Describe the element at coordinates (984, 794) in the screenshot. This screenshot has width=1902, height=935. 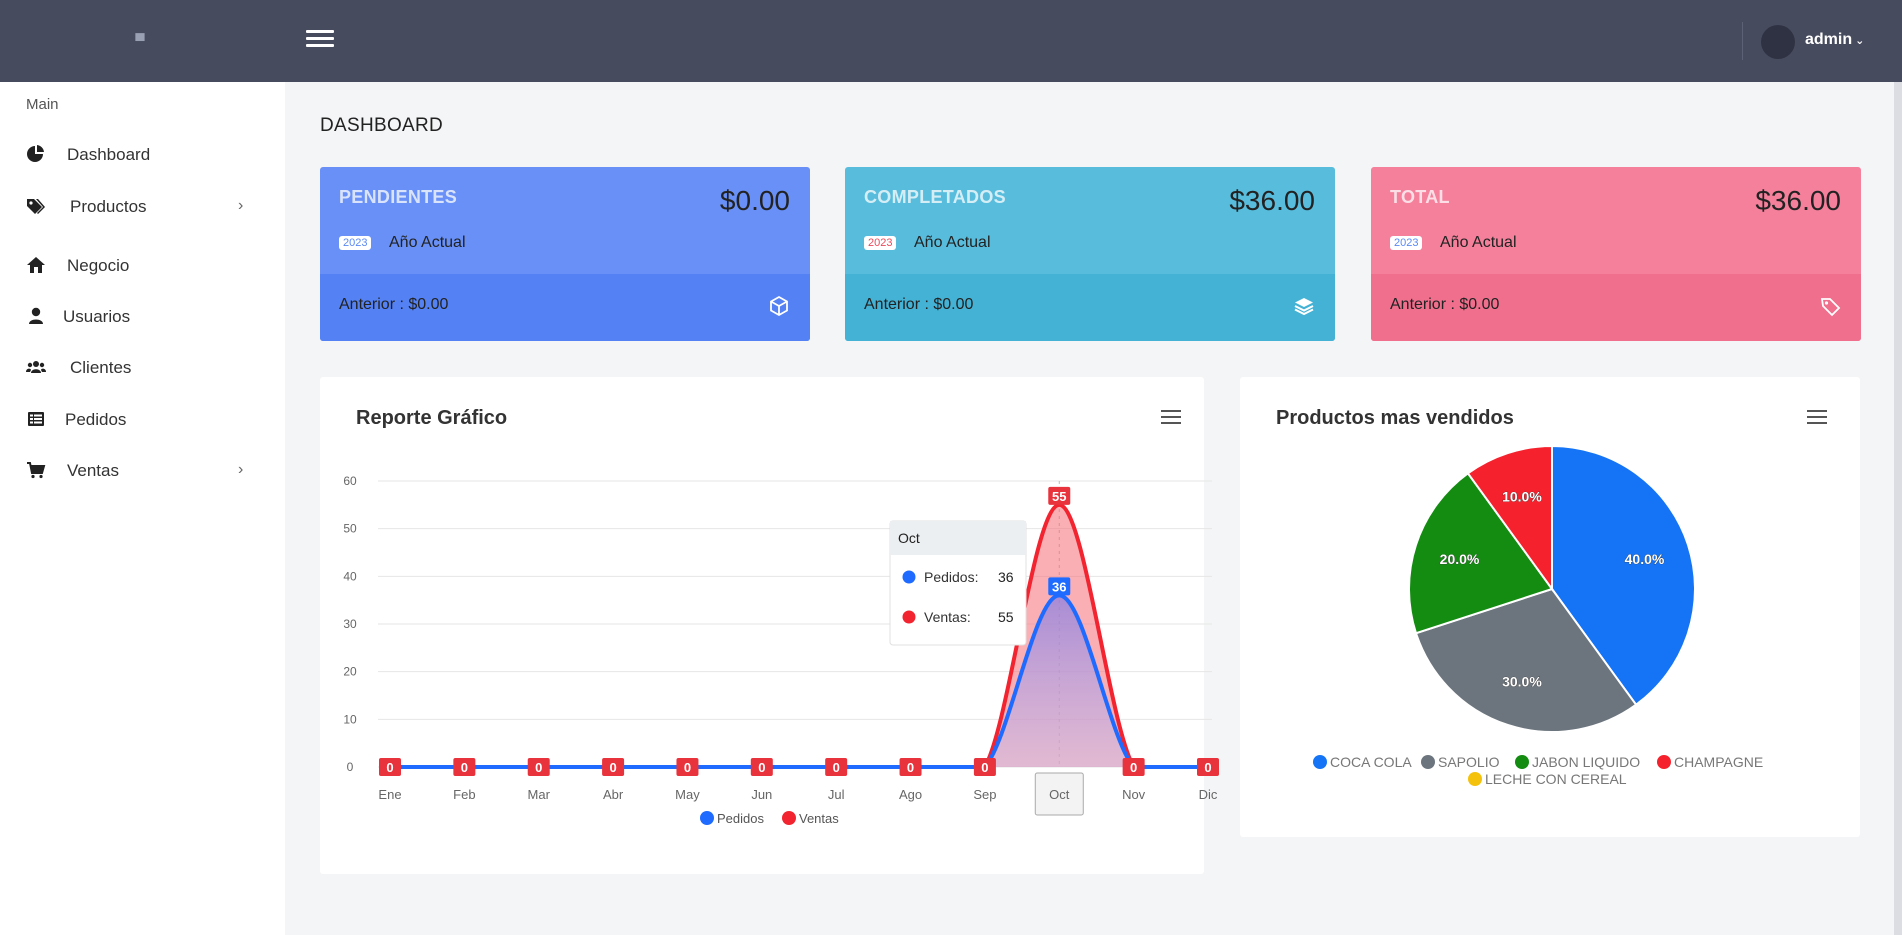
I see `x-tick-label: Sep` at that location.